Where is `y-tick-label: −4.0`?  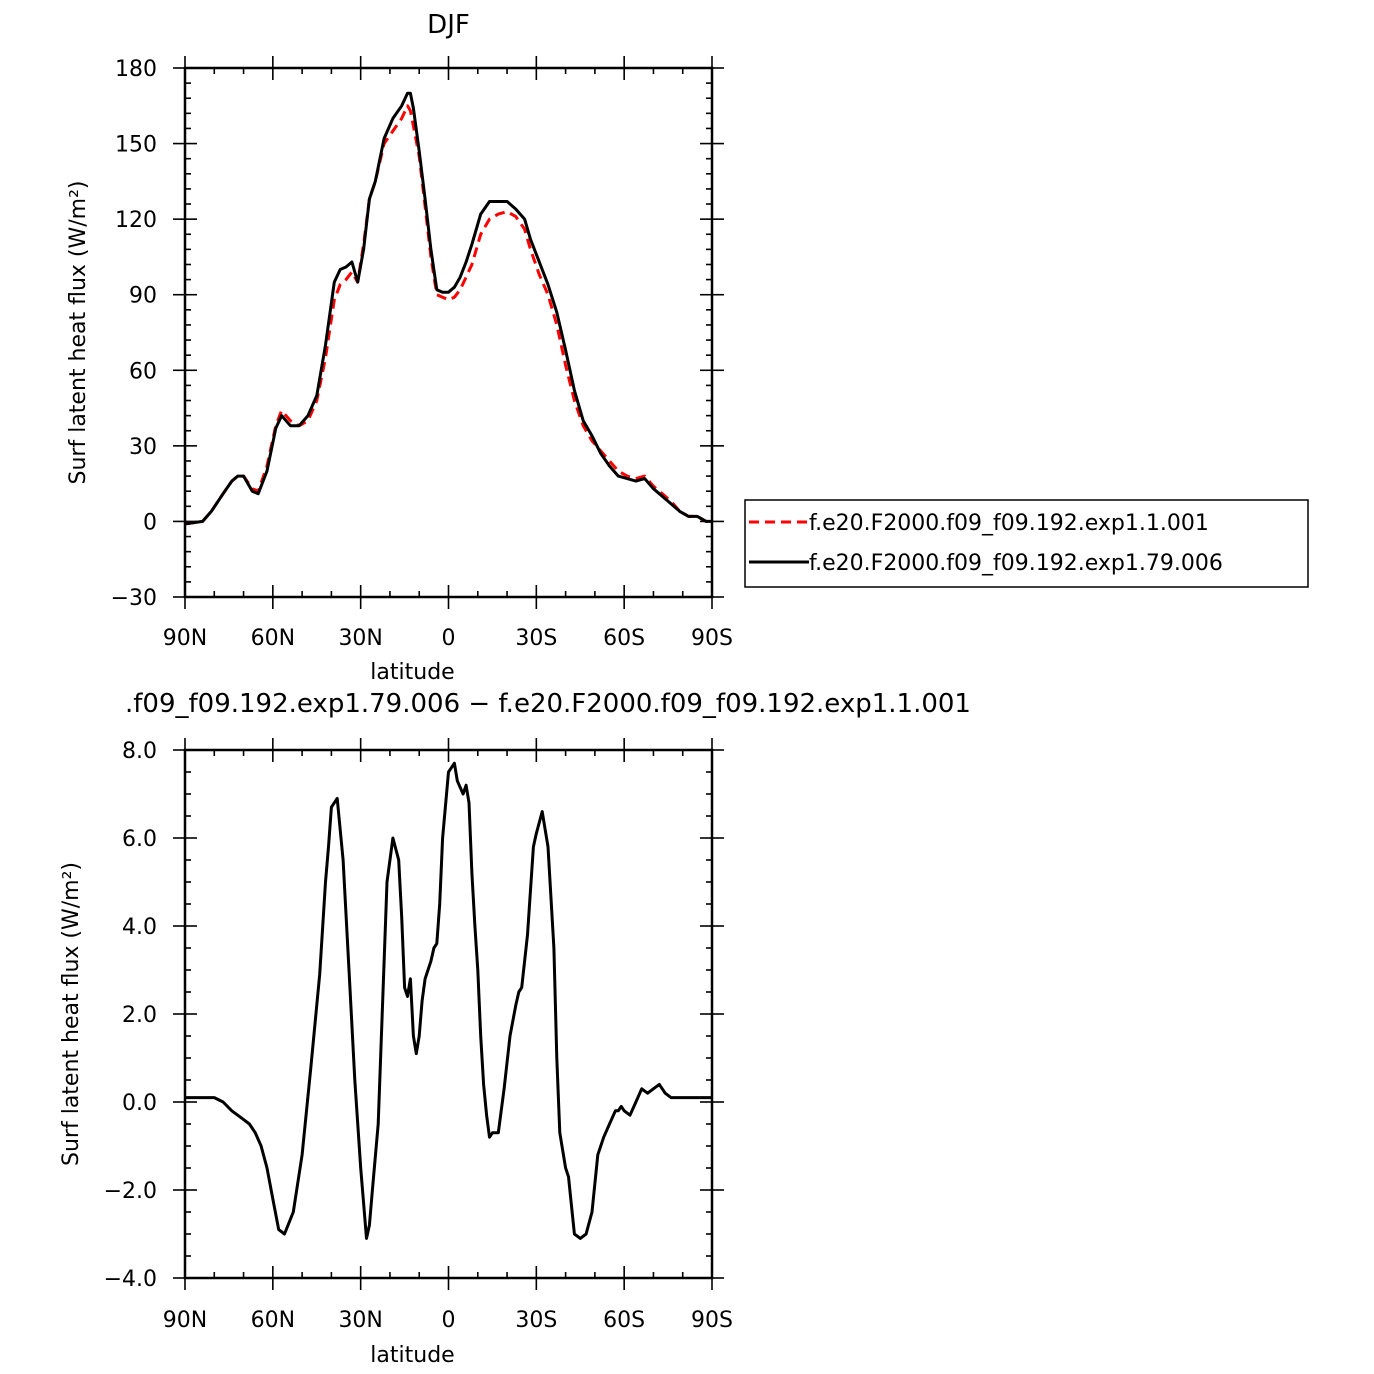 y-tick-label: −4.0 is located at coordinates (130, 1279).